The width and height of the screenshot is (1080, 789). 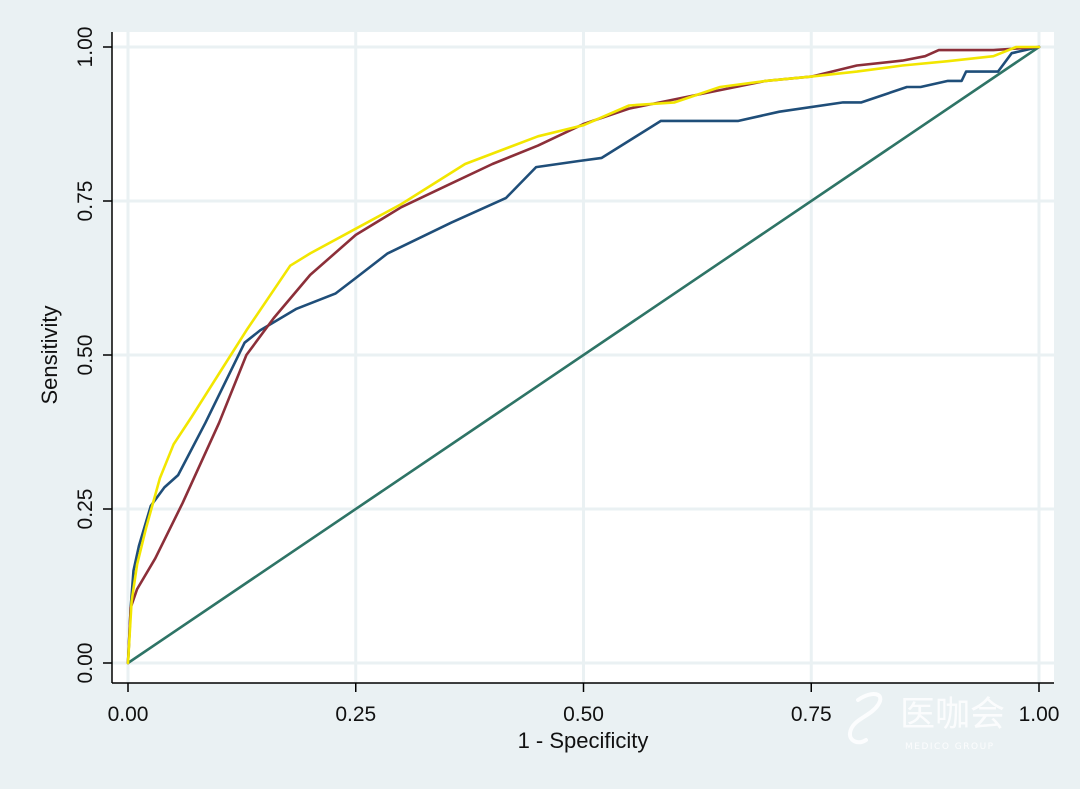 What do you see at coordinates (85, 509) in the screenshot?
I see `y-tick-label: 0.25` at bounding box center [85, 509].